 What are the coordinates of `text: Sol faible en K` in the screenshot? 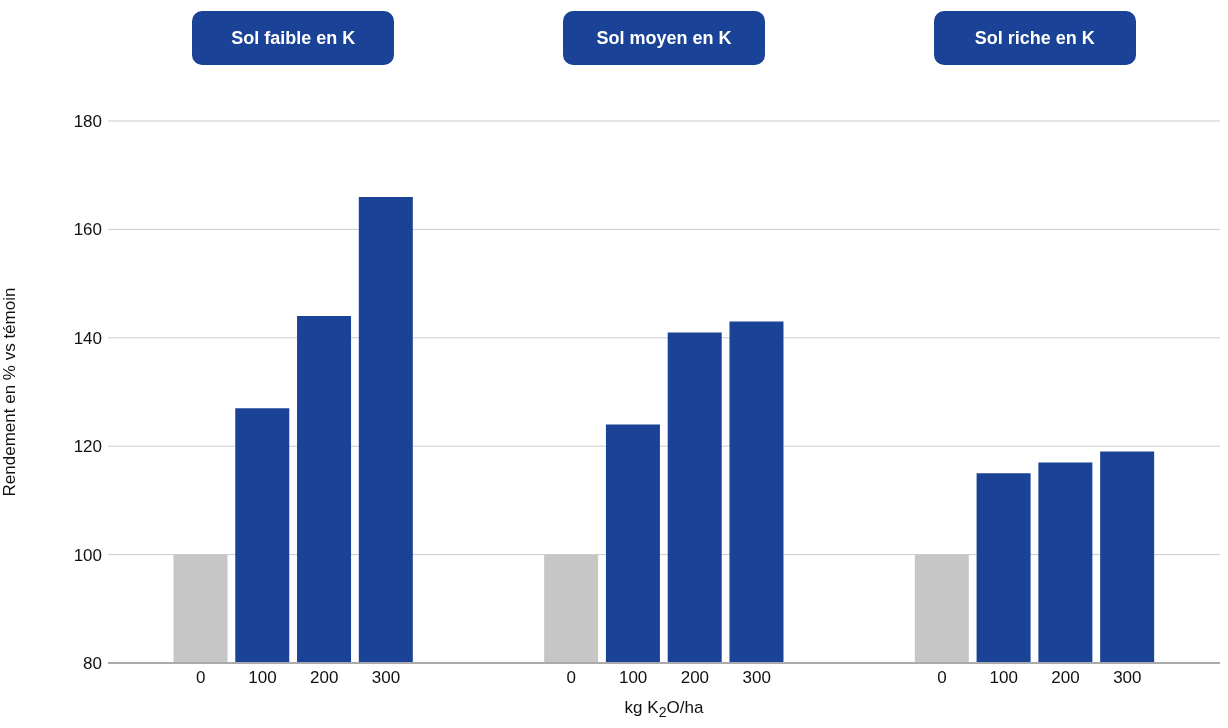 It's located at (293, 38).